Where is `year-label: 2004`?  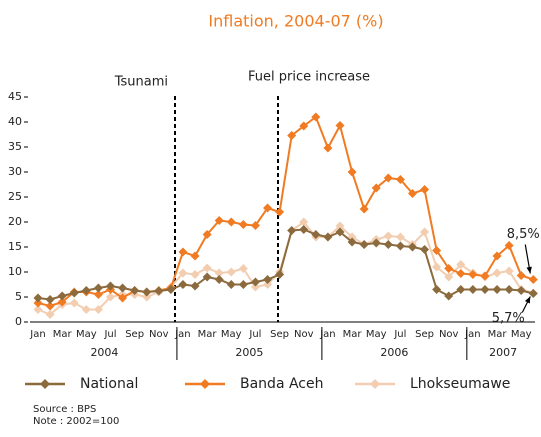
year-label: 2004 is located at coordinates (104, 352).